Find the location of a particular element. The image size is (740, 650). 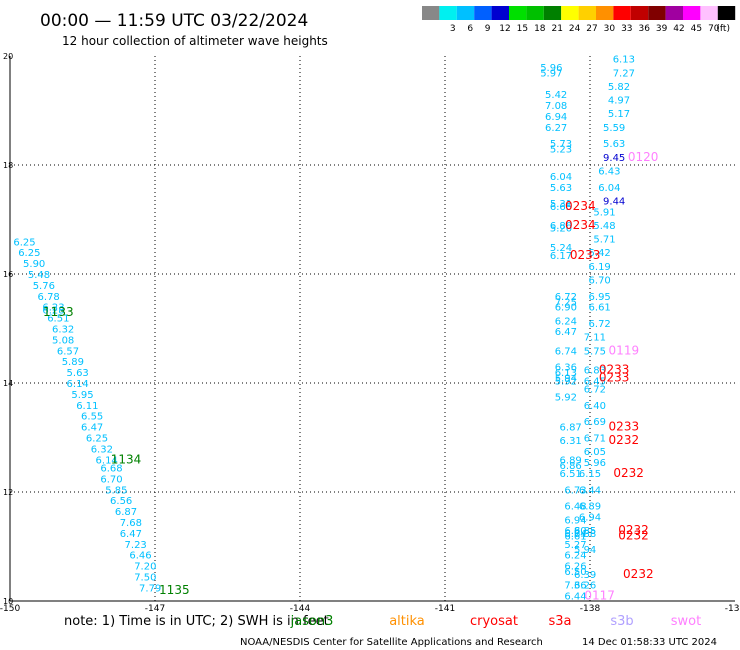

x-tick-label: -141 is located at coordinates (445, 609).